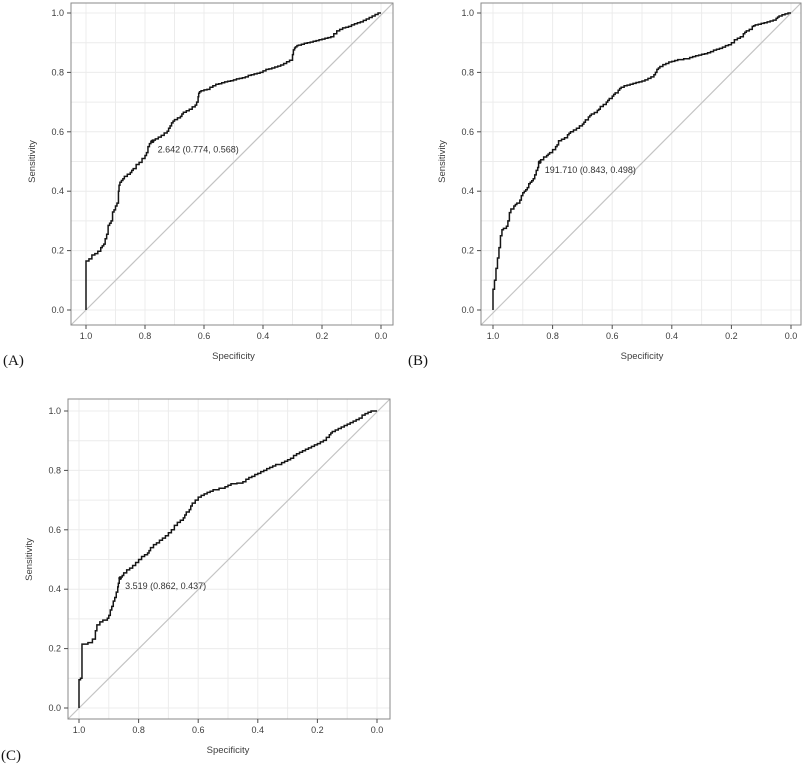  Describe the element at coordinates (165, 586) in the screenshot. I see `best-threshold-annotation: 3.519 (0.862, 0.437)` at that location.